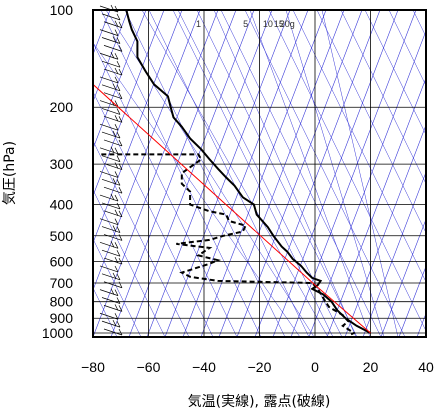 The width and height of the screenshot is (435, 412). What do you see at coordinates (287, 24) in the screenshot?
I see `mixing-ratio-label: 20g` at bounding box center [287, 24].